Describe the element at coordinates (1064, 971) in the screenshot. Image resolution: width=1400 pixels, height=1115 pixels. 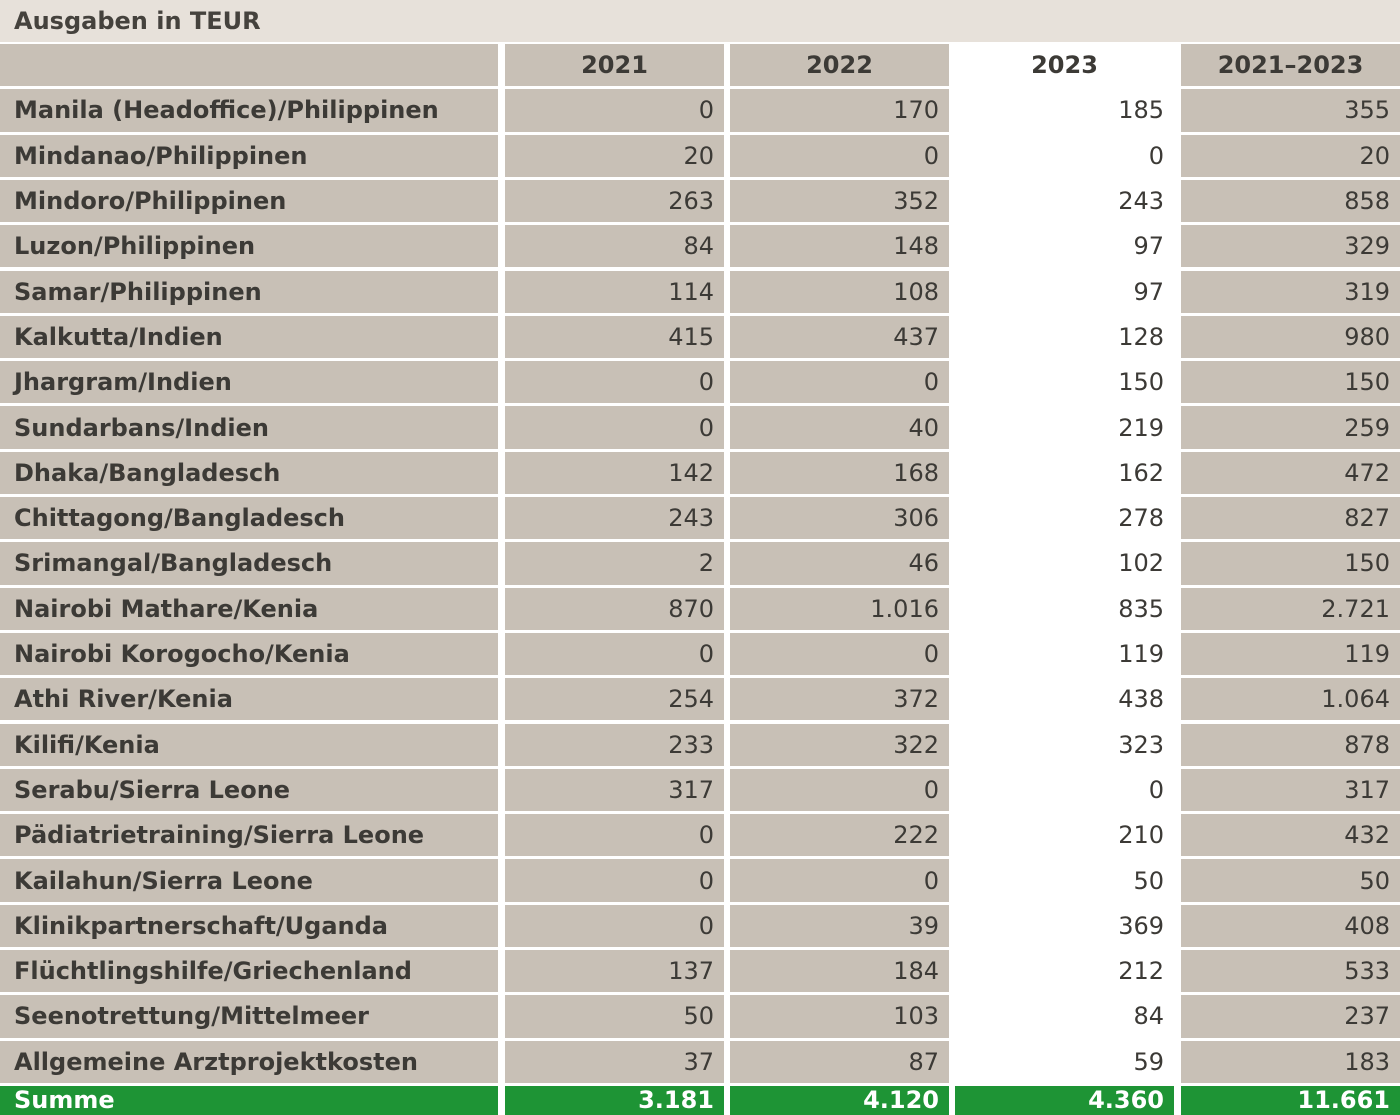
I see `value-cell: 212` at that location.